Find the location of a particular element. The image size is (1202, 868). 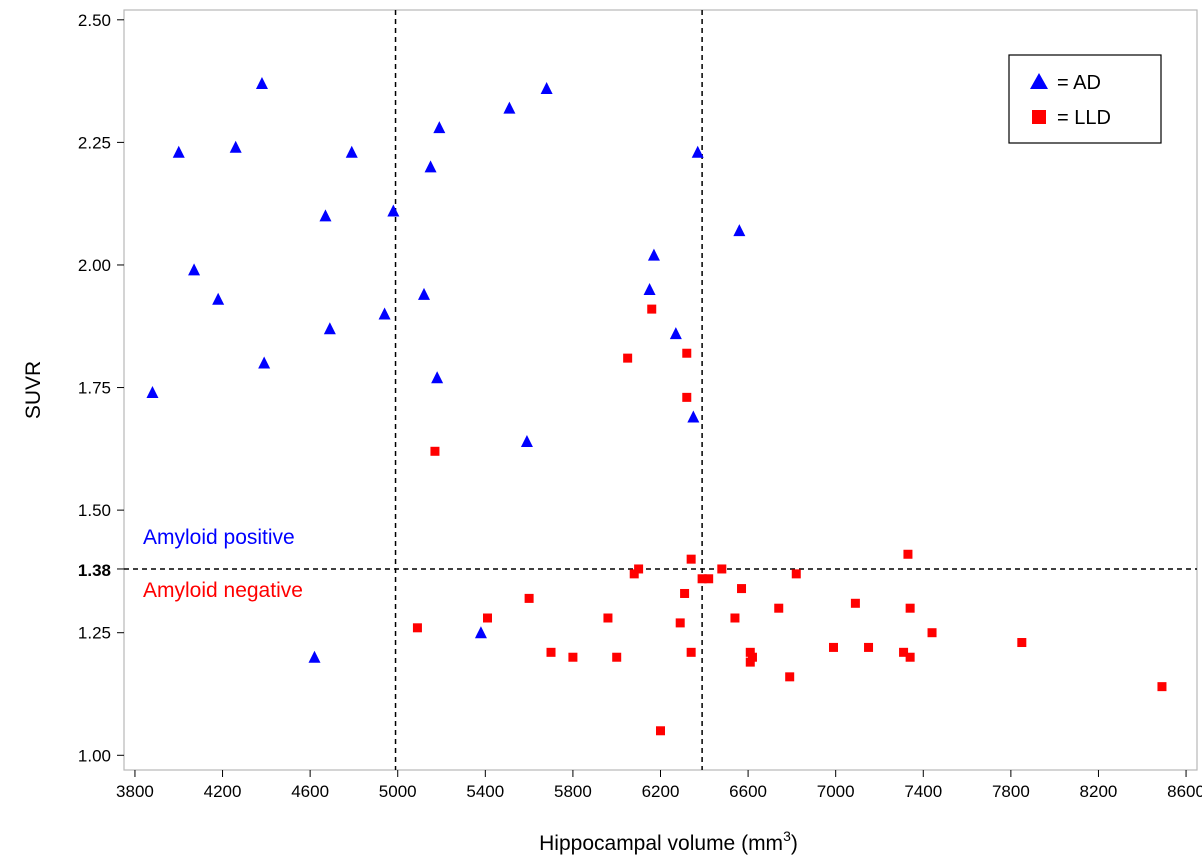

legend-box is located at coordinates (1085, 99).